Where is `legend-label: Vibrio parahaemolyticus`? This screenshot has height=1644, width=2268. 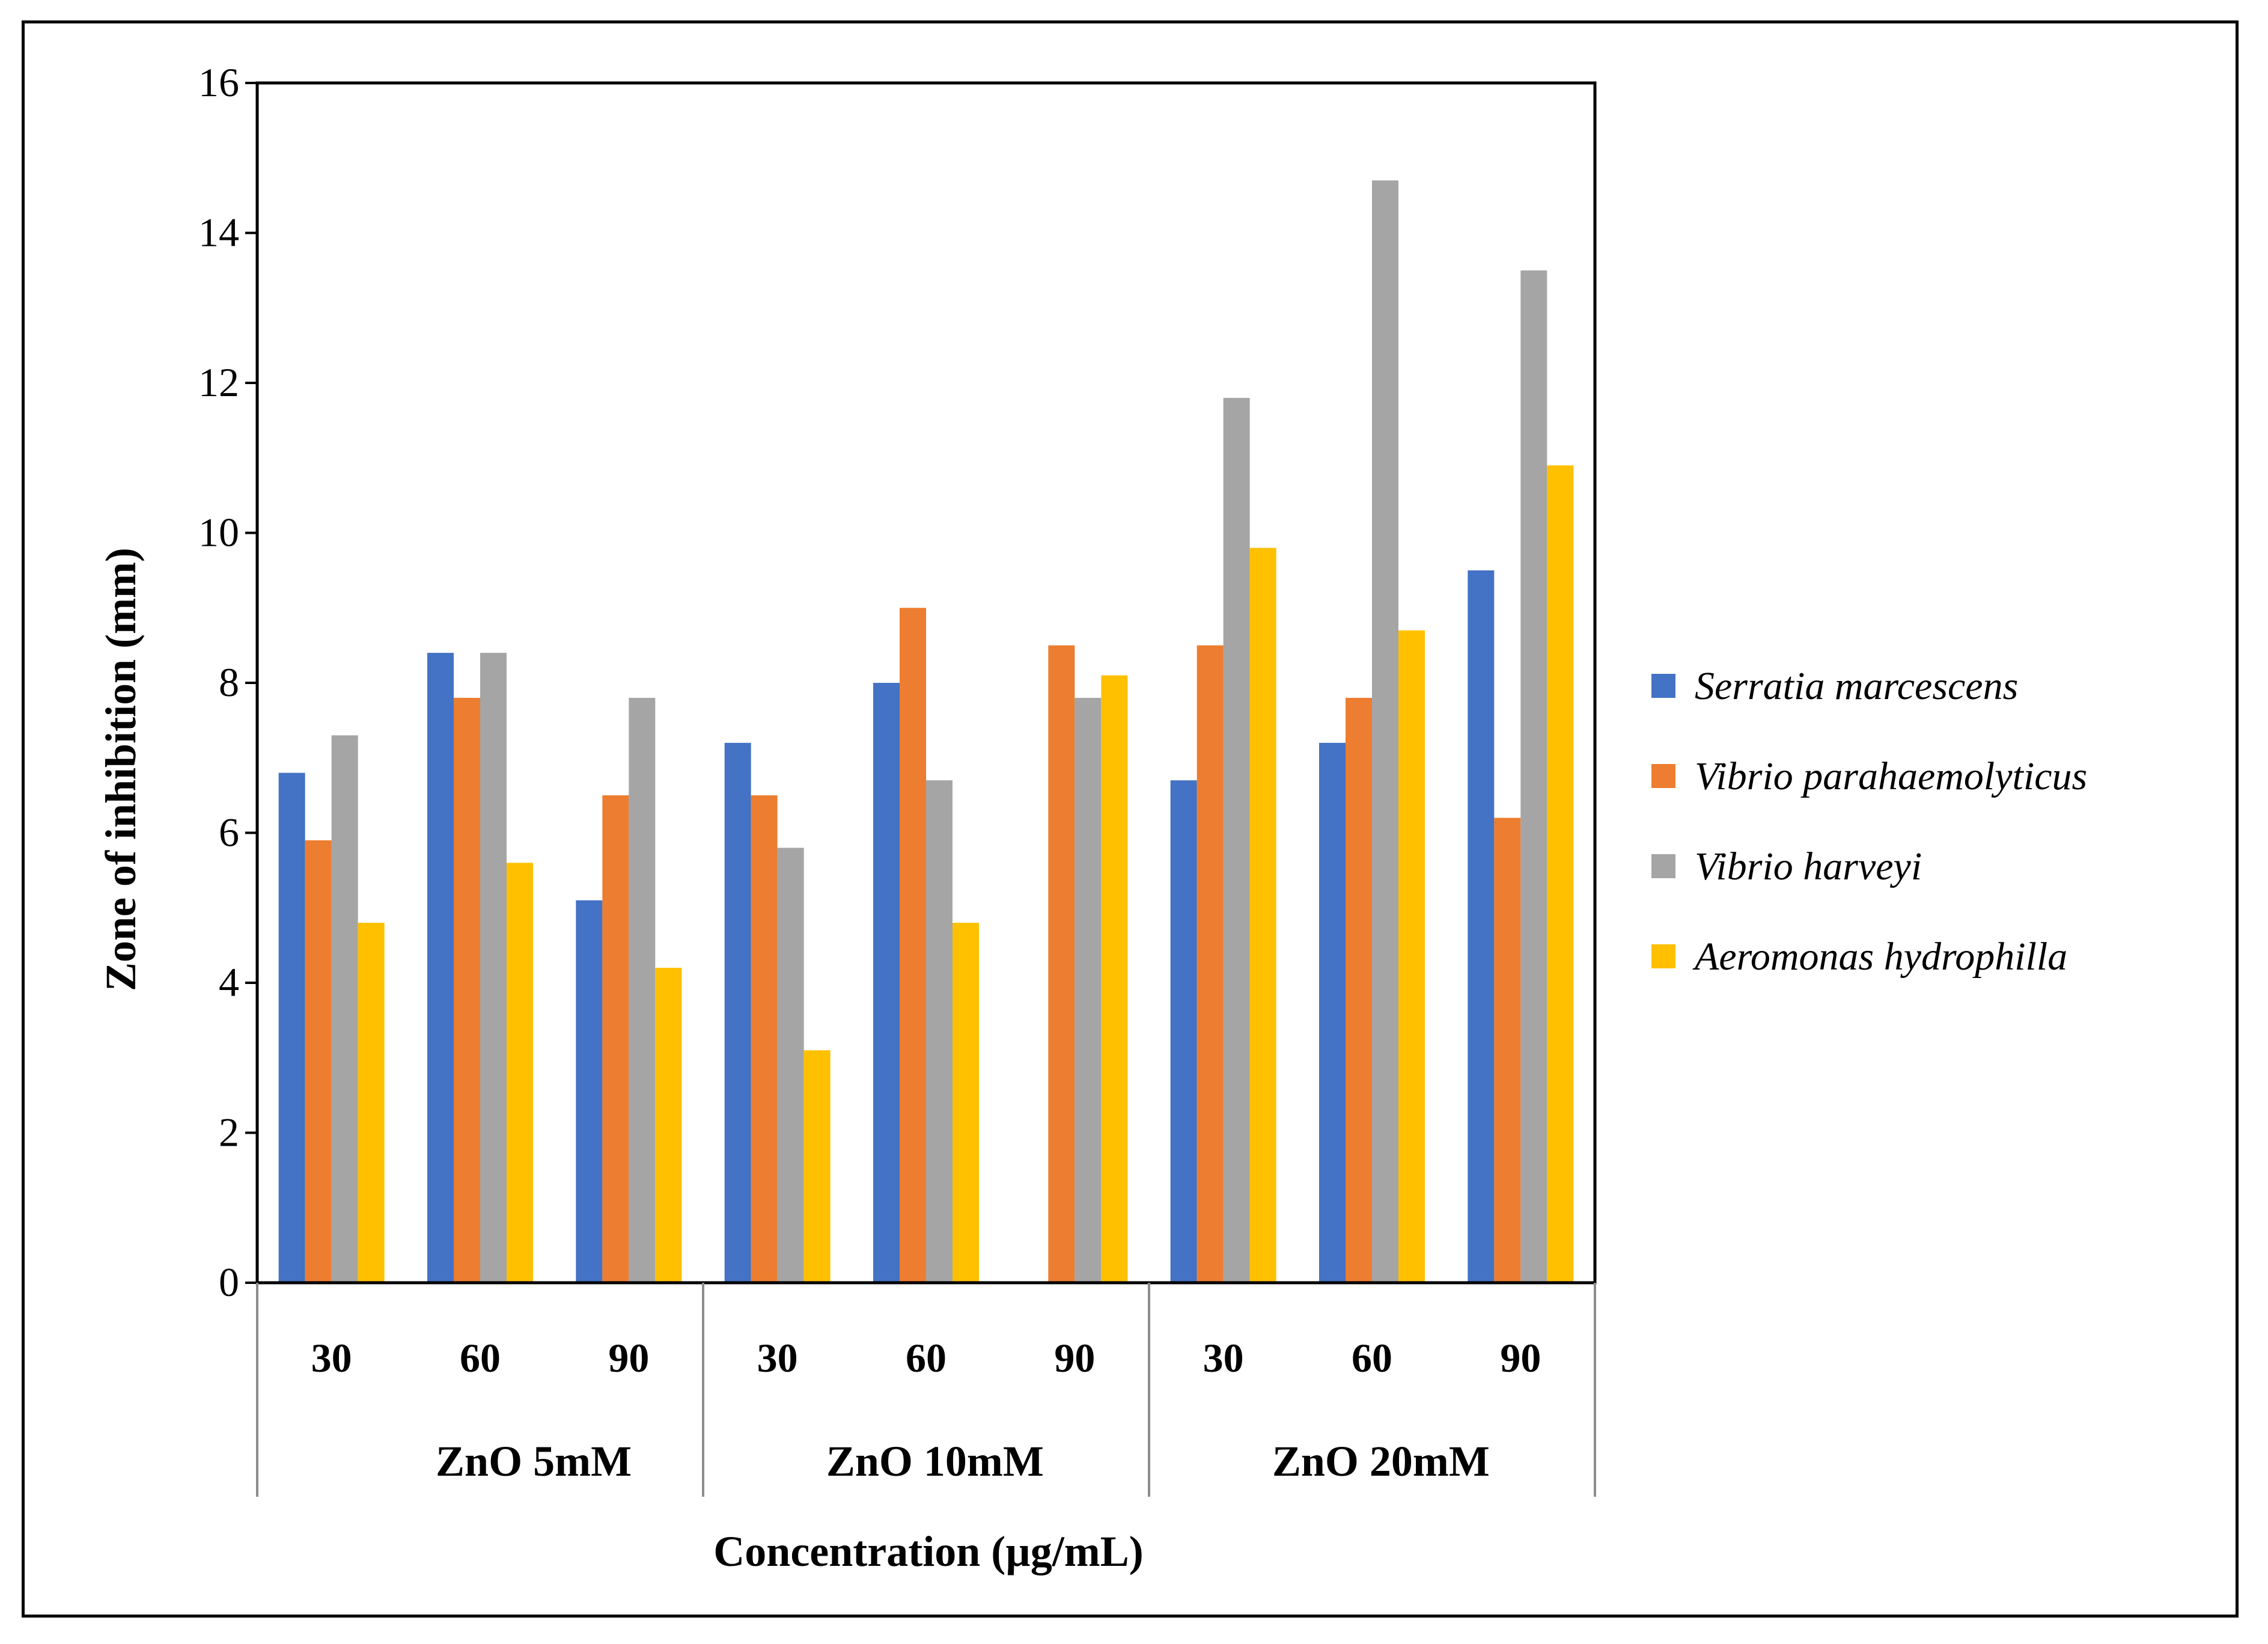
legend-label: Vibrio parahaemolyticus is located at coordinates (1891, 776).